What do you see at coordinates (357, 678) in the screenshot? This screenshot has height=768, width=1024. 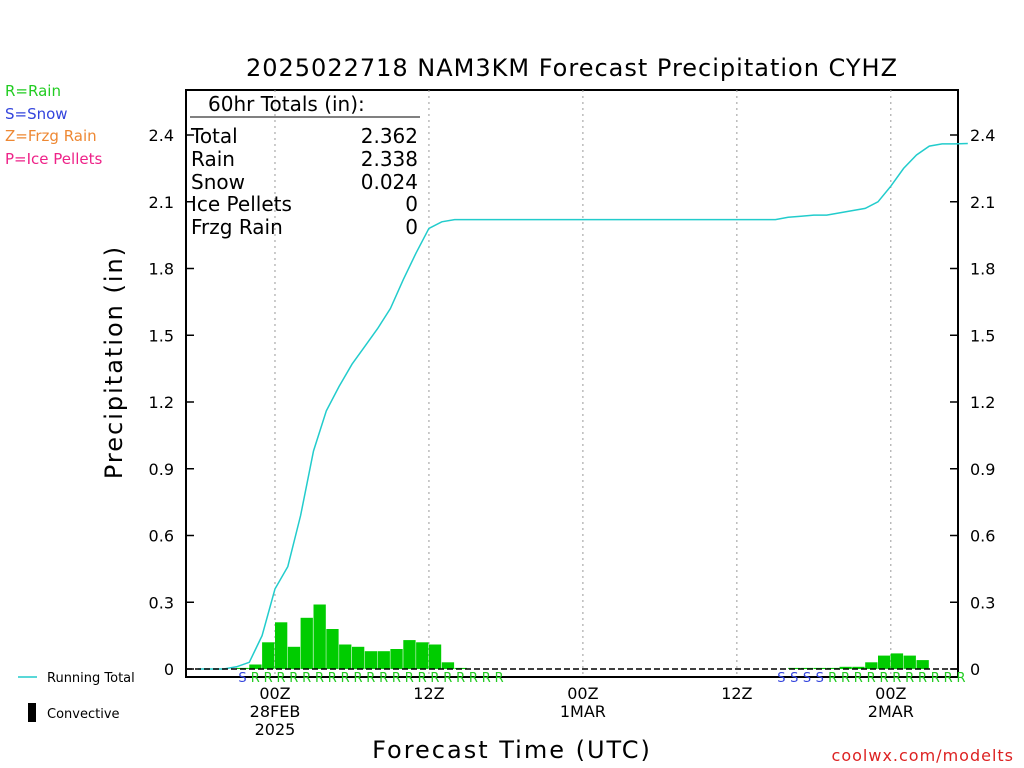 I see `precip-type-12: R` at bounding box center [357, 678].